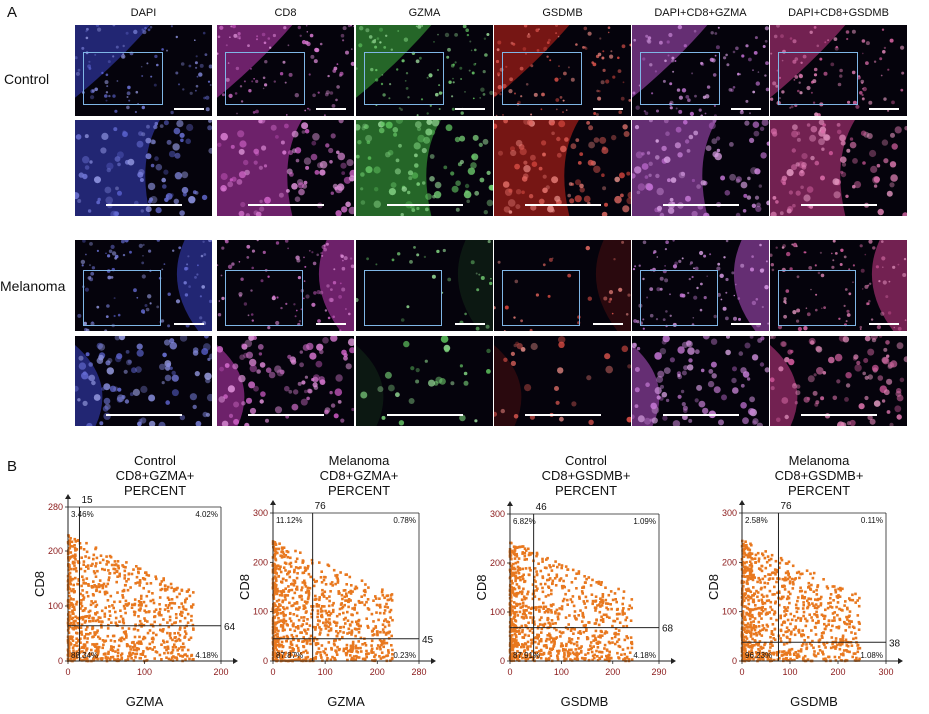 The width and height of the screenshot is (929, 714). Describe the element at coordinates (729, 612) in the screenshot. I see `y-tick-label: 100` at that location.